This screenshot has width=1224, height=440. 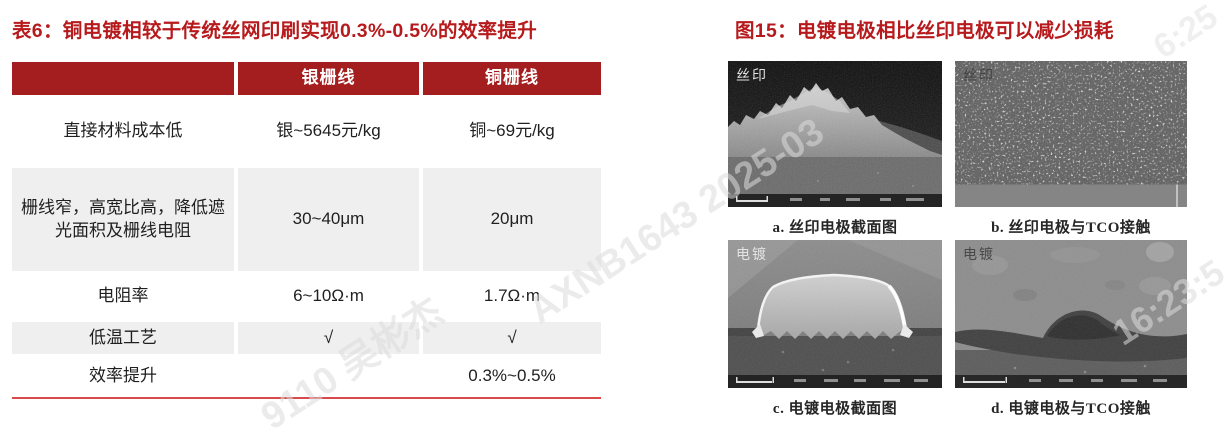 I want to click on row-linewidth-silver: 30~40μm, so click(x=328, y=219).